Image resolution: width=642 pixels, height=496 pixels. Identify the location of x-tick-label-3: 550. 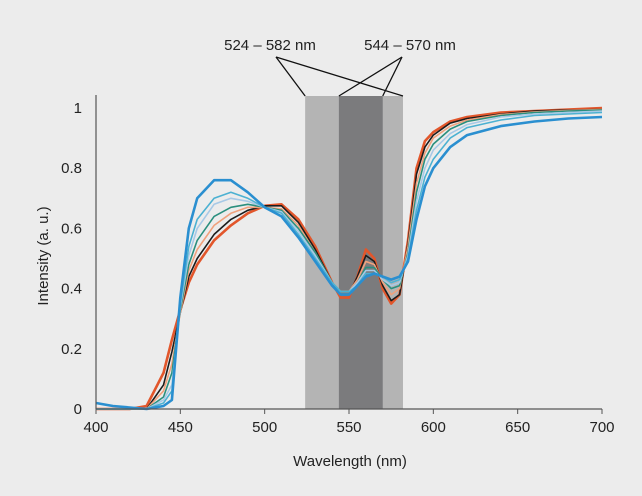
(348, 427).